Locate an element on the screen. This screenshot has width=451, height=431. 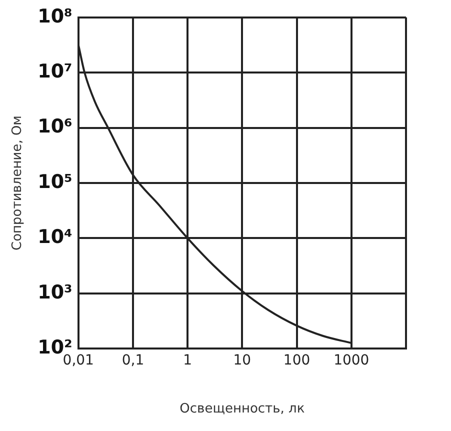
x-tick-label: 1 is located at coordinates (187, 360).